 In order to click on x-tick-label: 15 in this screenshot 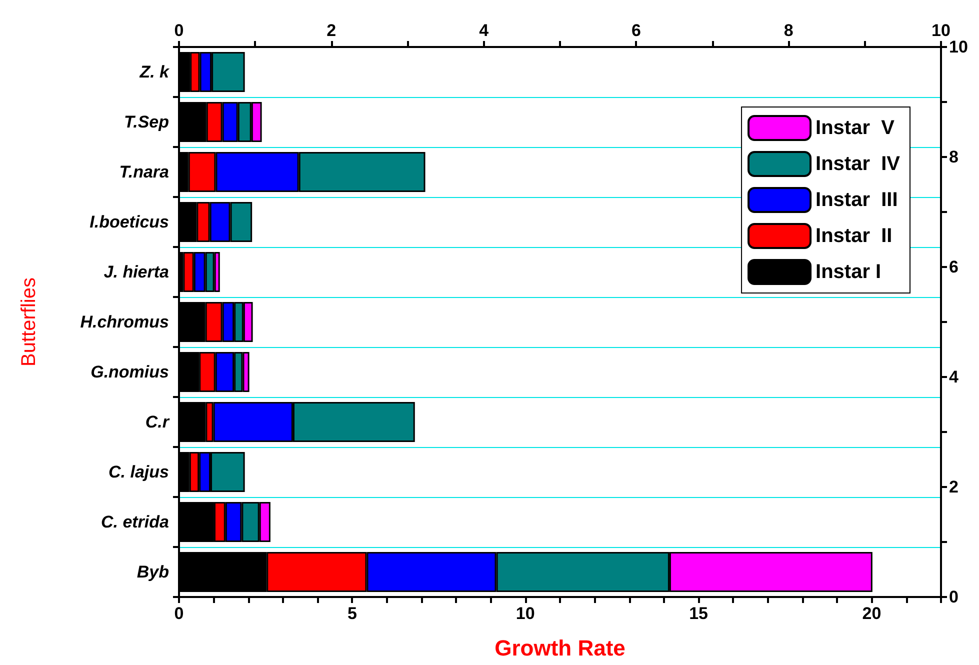, I will do `click(698, 613)`.